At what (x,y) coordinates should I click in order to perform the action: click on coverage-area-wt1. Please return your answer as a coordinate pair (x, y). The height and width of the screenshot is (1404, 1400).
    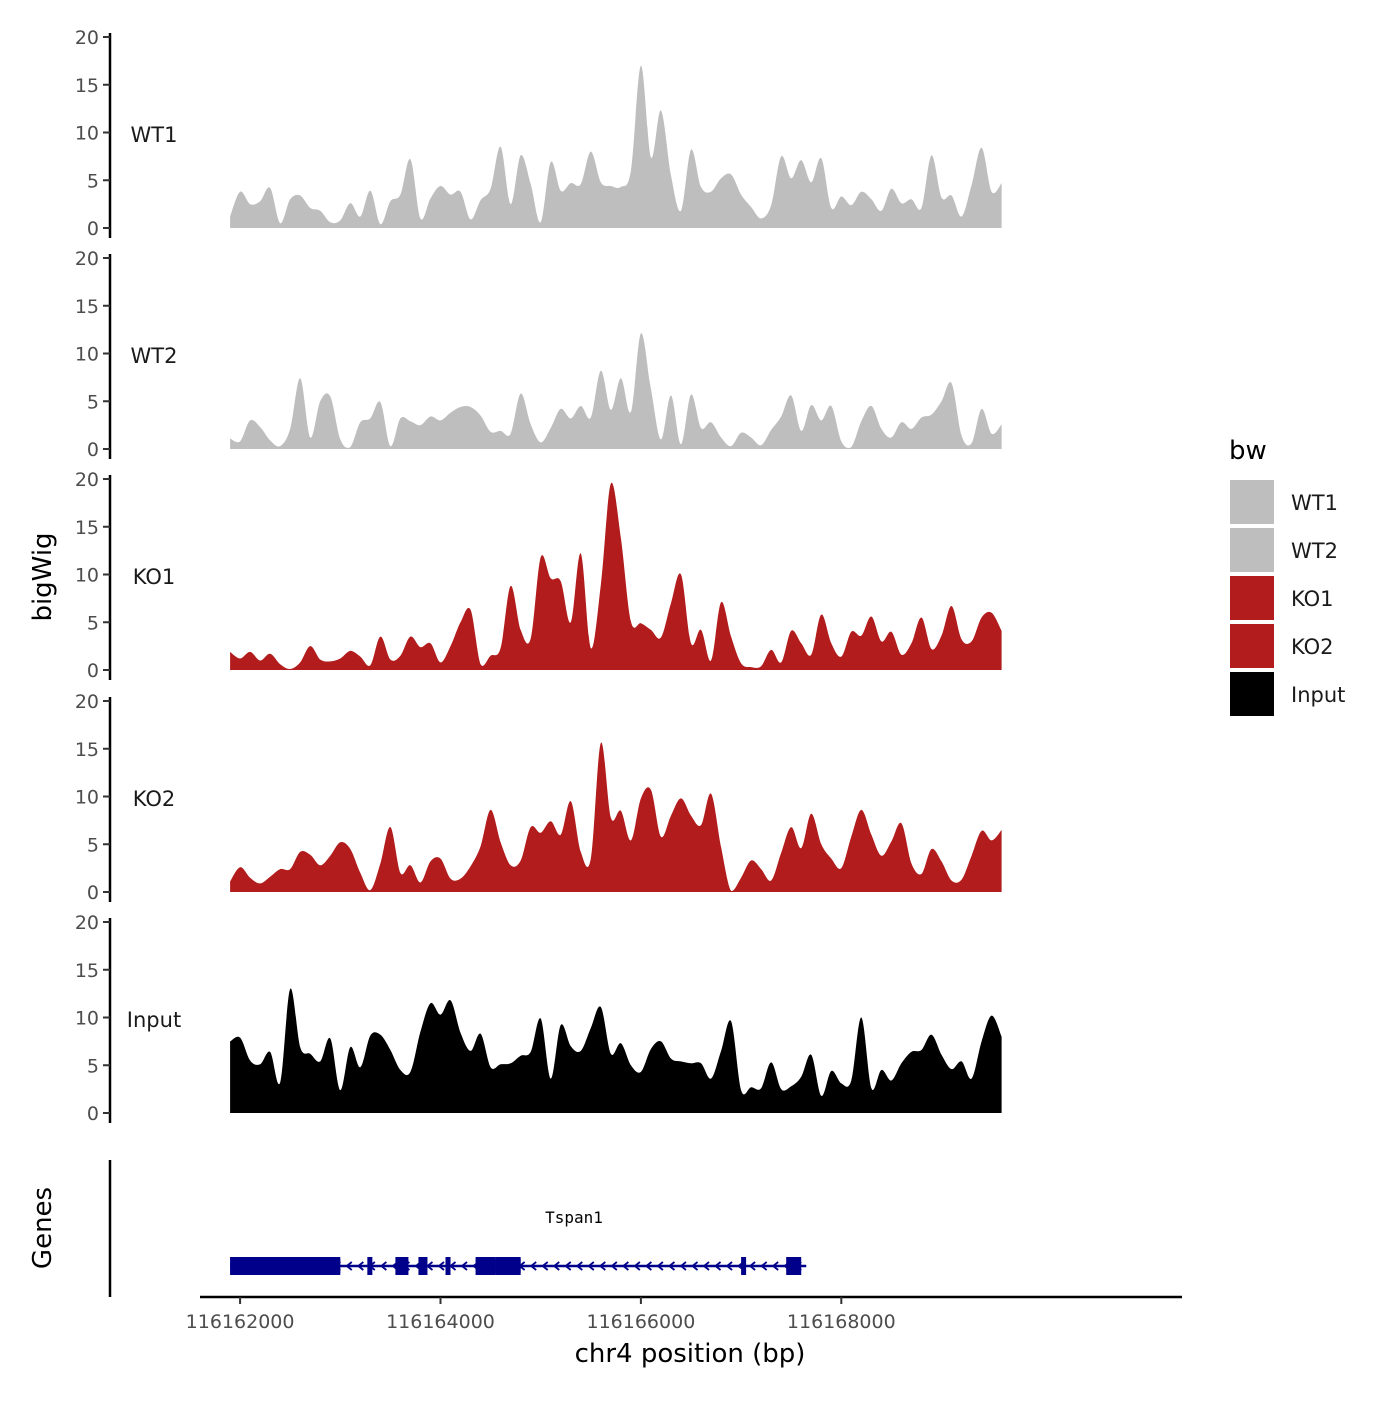
    Looking at the image, I should click on (616, 146).